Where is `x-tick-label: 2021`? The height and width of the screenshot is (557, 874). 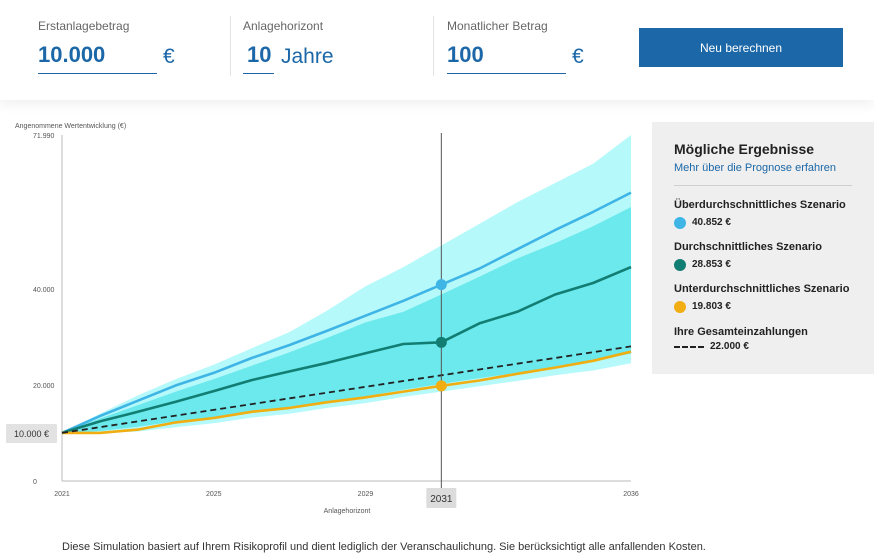
x-tick-label: 2021 is located at coordinates (62, 494).